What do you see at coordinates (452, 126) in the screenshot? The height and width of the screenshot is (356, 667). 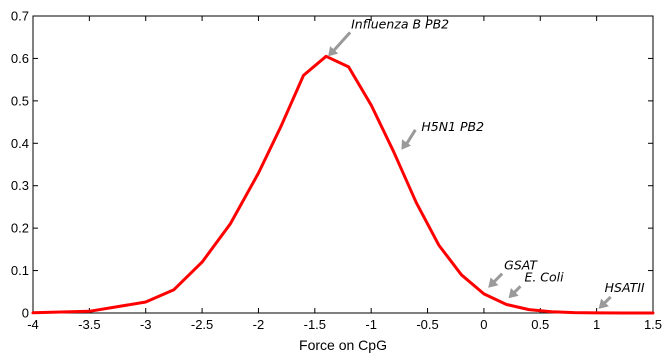 I see `annotation-label: H5N1 PB2` at bounding box center [452, 126].